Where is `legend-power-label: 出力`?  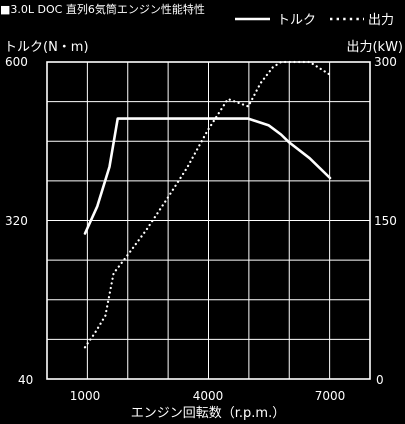
legend-power-label: 出力 is located at coordinates (381, 20).